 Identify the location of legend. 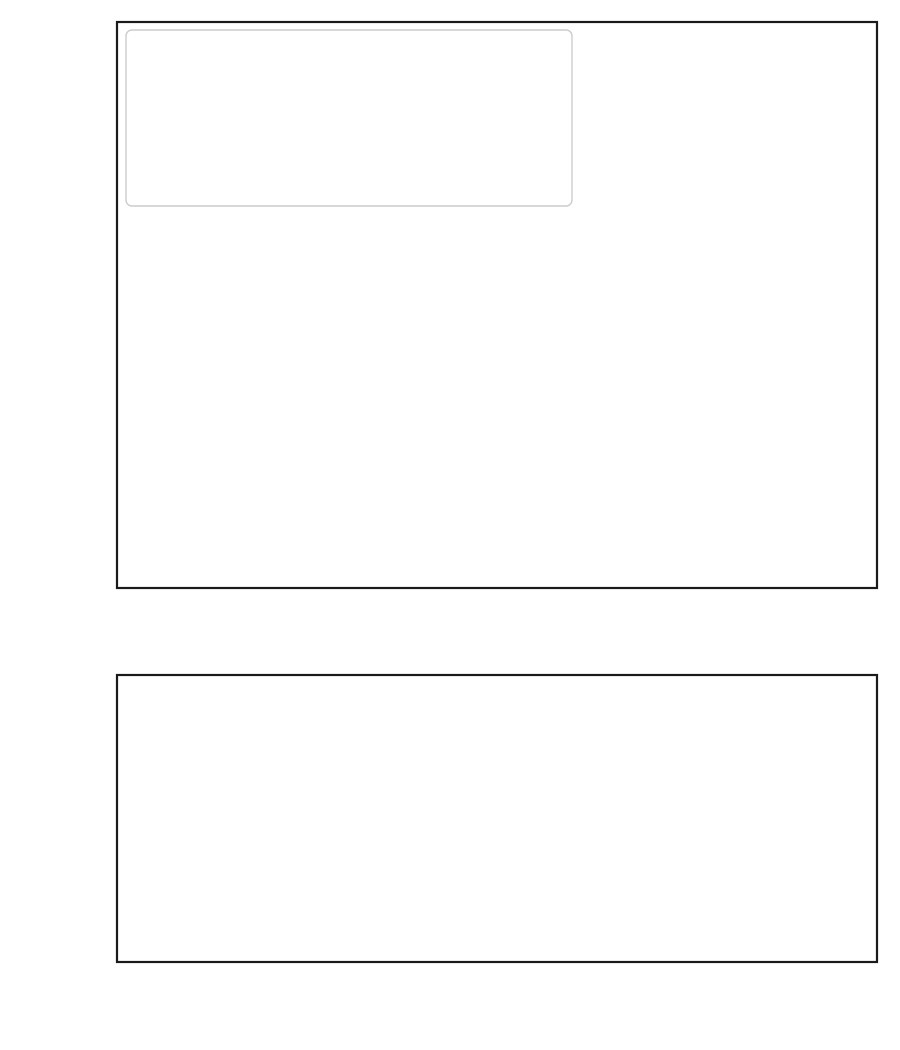
(349, 118).